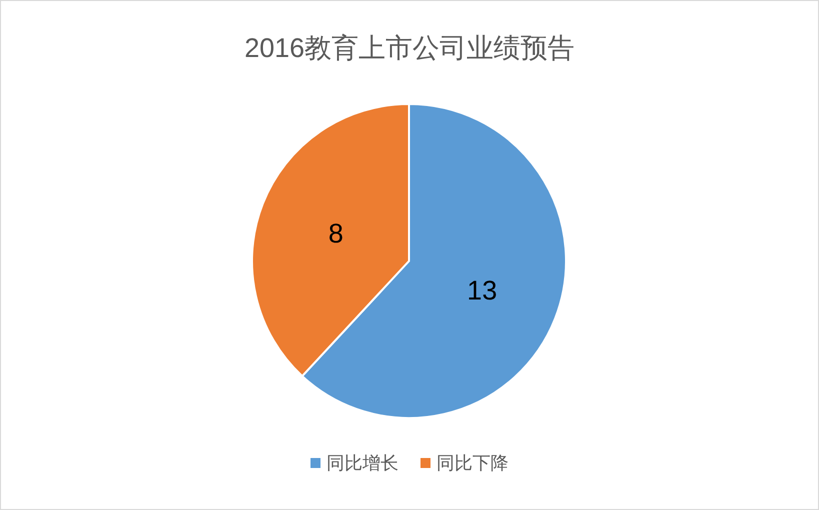 The height and width of the screenshot is (510, 819). Describe the element at coordinates (362, 463) in the screenshot. I see `legend-label: 同比增长` at that location.